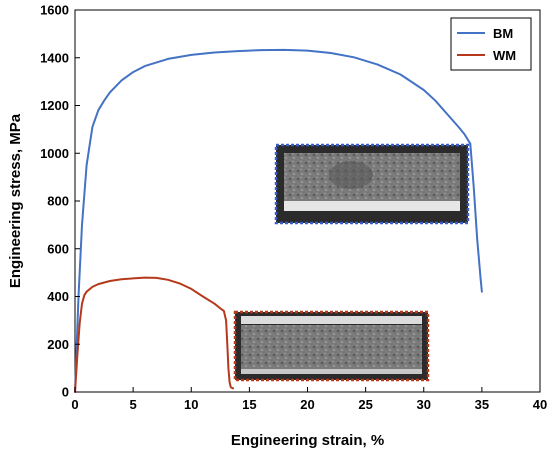 This screenshot has height=452, width=550. Describe the element at coordinates (74, 404) in the screenshot. I see `x-tick-label: 0` at that location.